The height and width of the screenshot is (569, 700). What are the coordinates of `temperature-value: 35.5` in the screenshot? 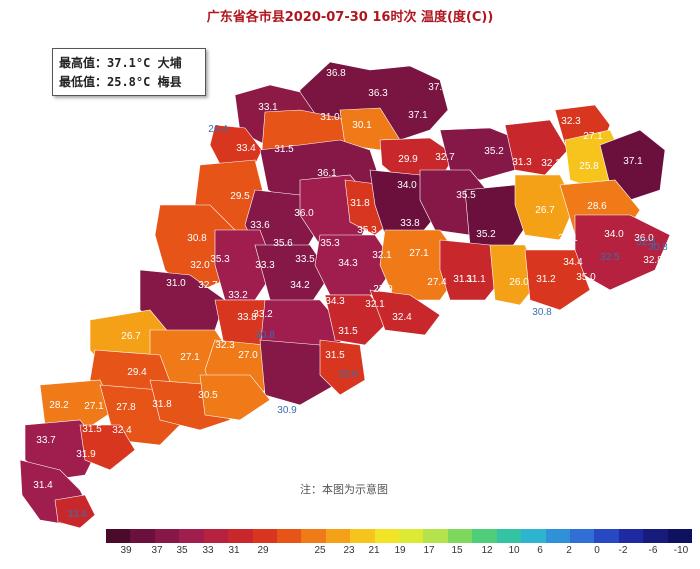 It's located at (466, 195).